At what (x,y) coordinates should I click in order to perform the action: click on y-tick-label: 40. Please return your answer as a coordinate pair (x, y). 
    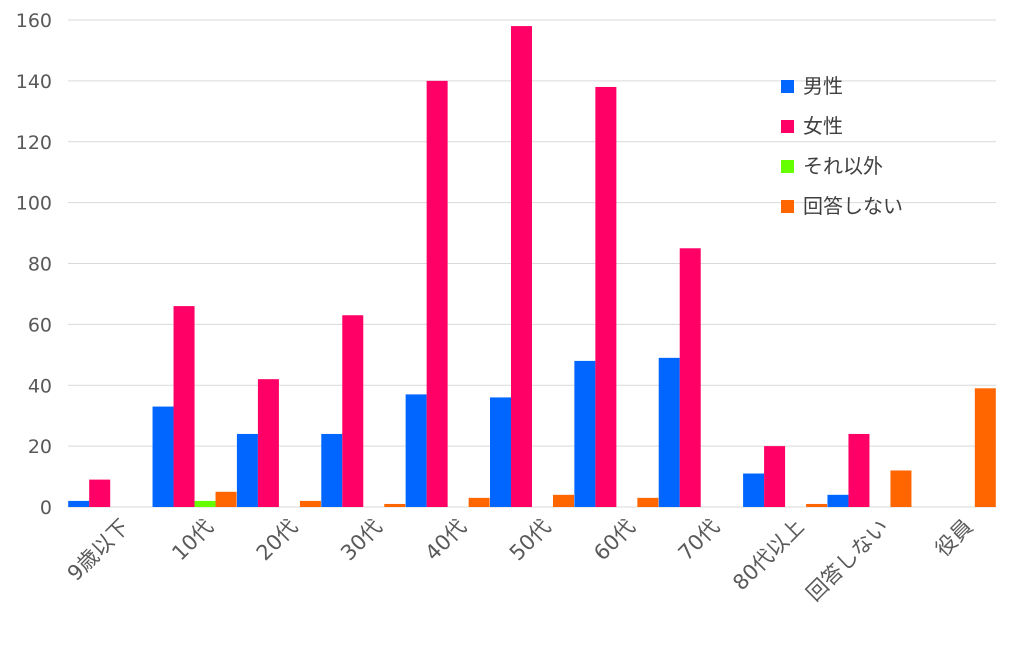
    Looking at the image, I should click on (40, 386).